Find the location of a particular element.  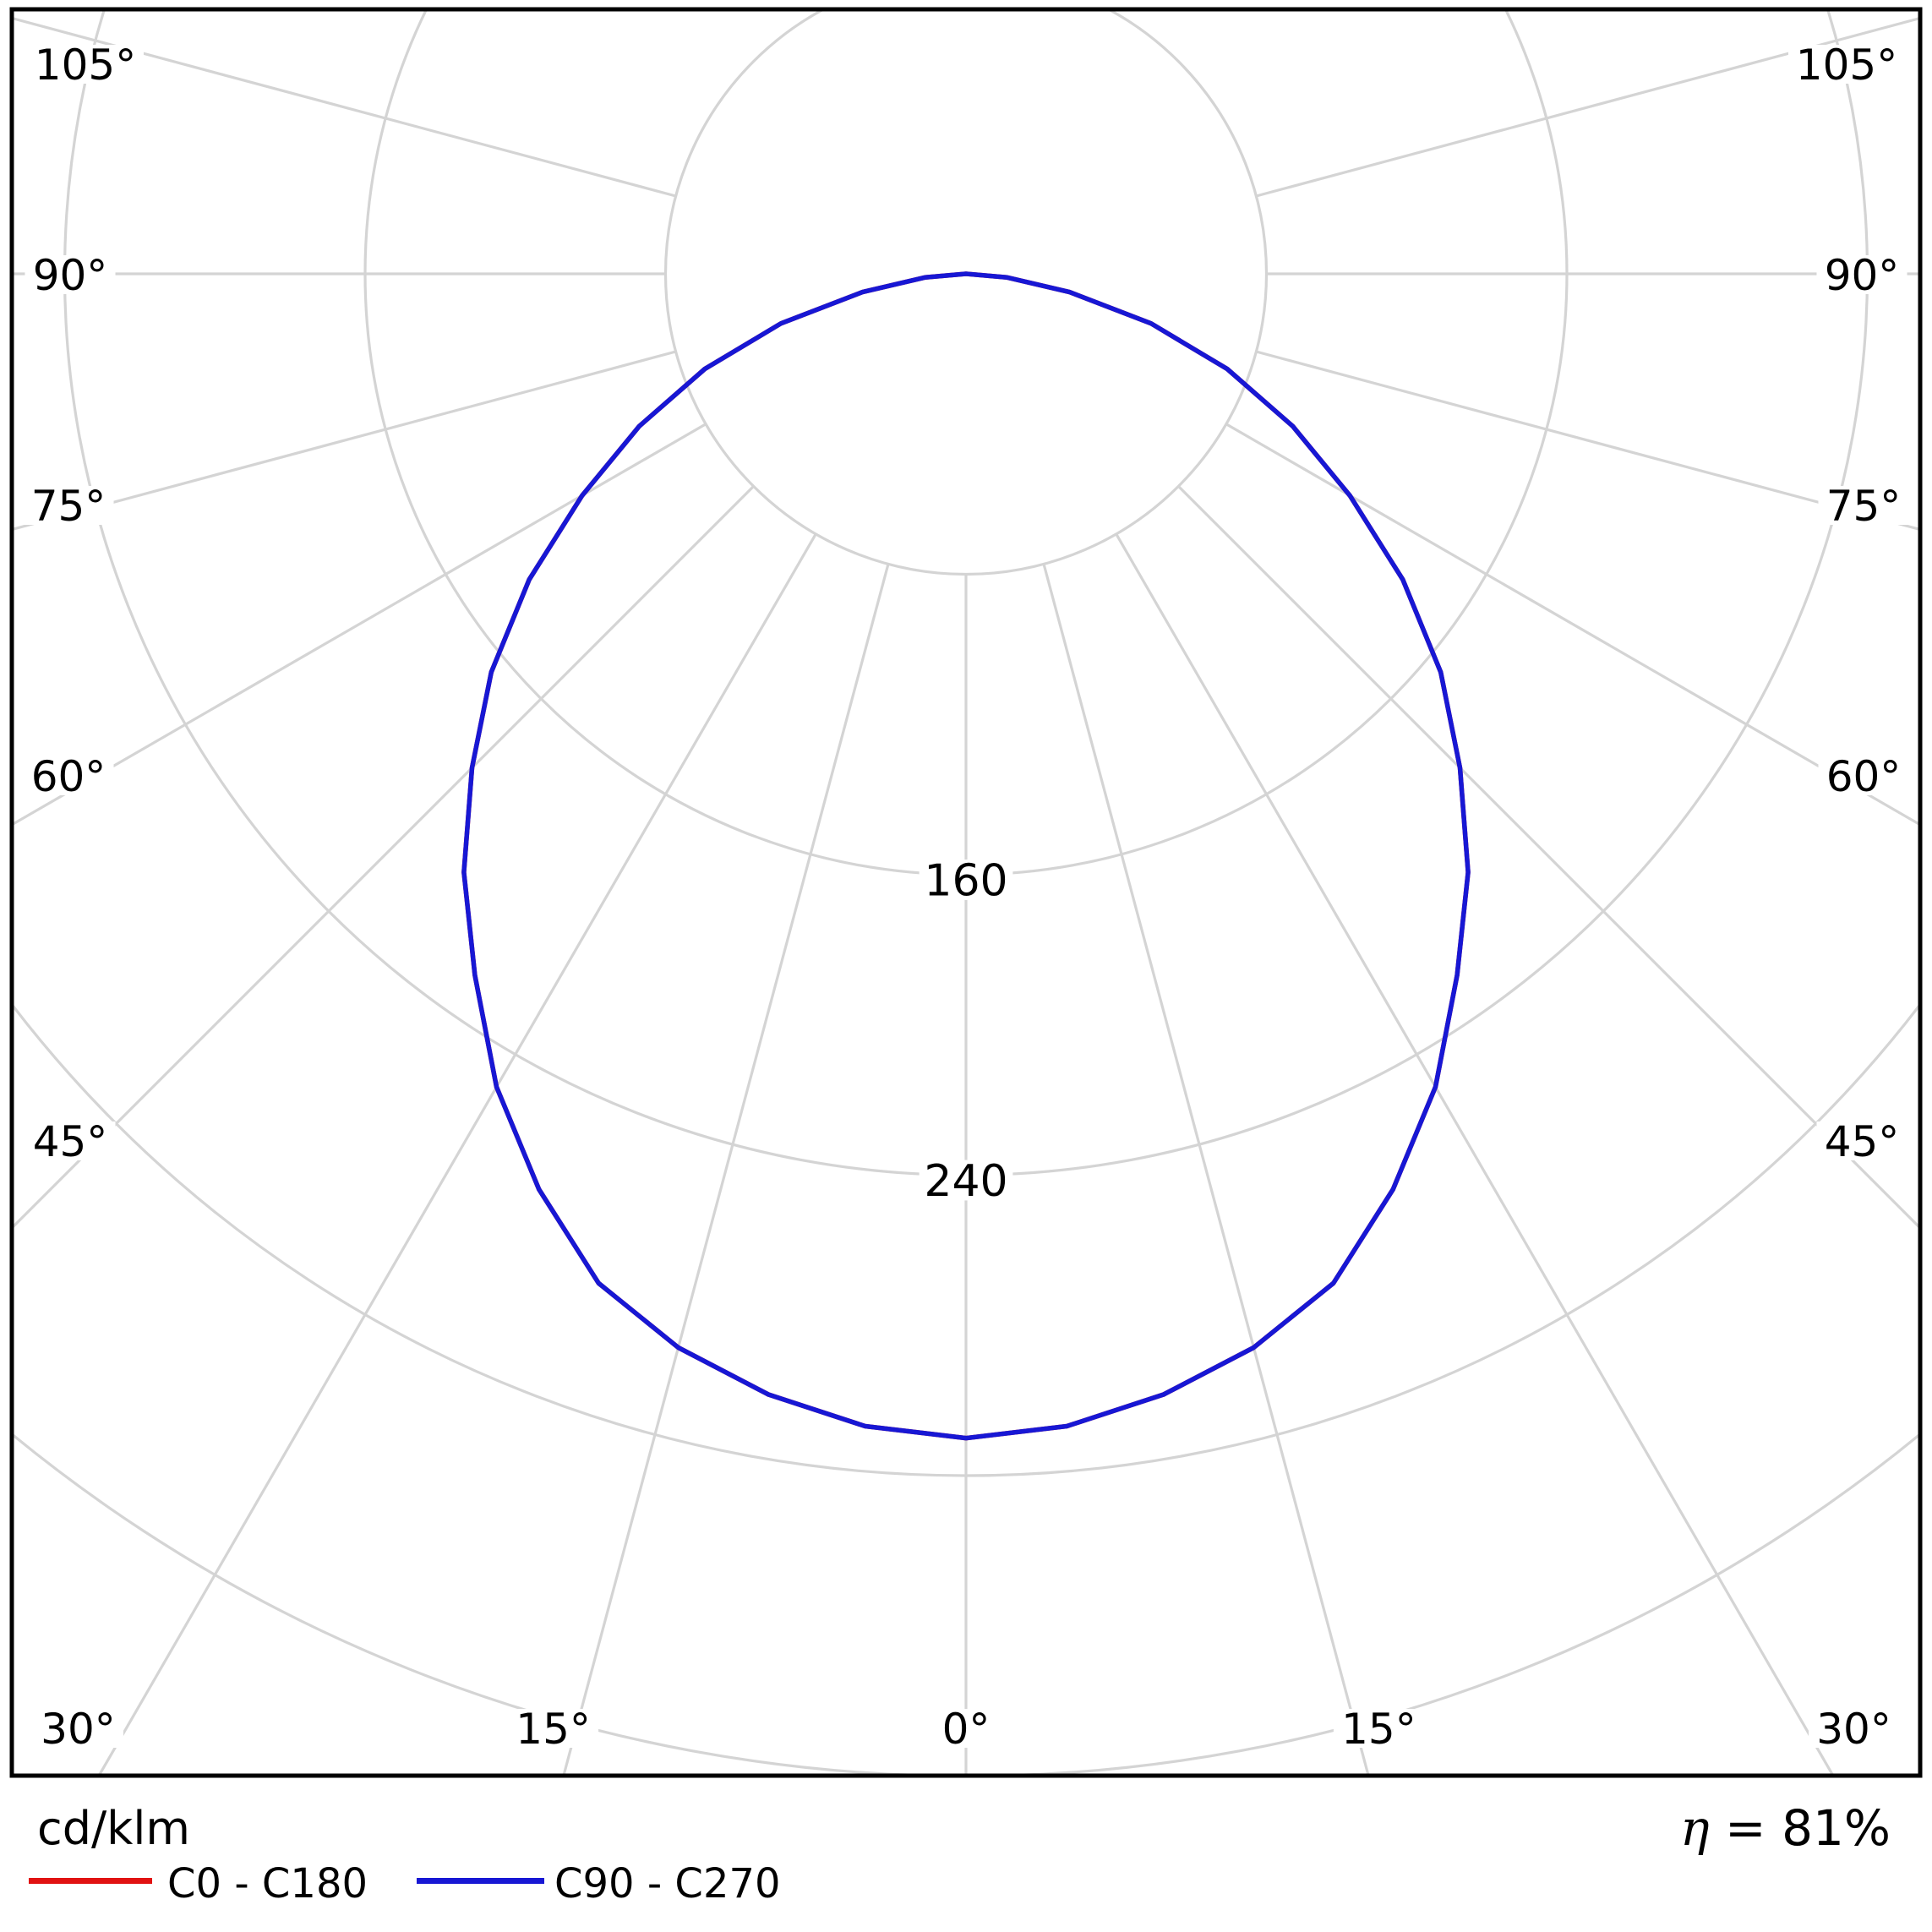

angle-label-left-60: 60° is located at coordinates (68, 776).